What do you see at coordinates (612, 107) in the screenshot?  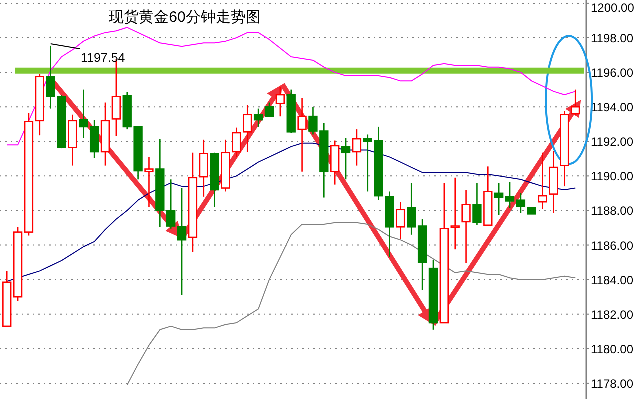 I see `y-tick-label: 1194.00` at bounding box center [612, 107].